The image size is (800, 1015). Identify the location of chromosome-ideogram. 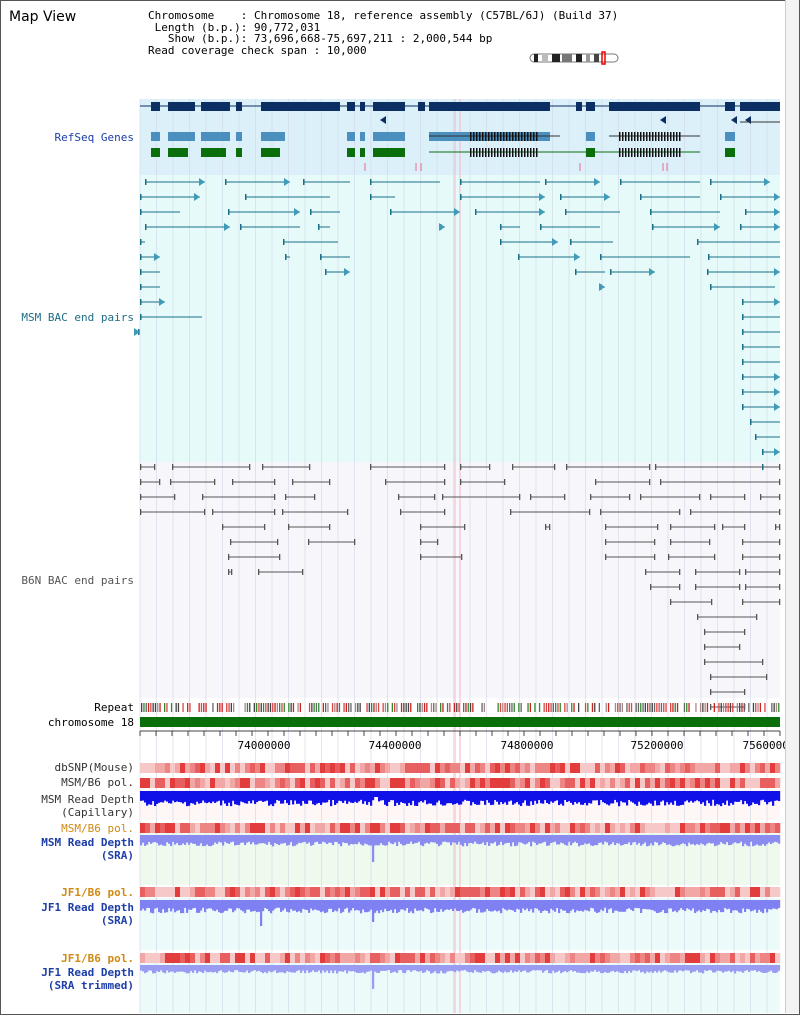
(575, 58).